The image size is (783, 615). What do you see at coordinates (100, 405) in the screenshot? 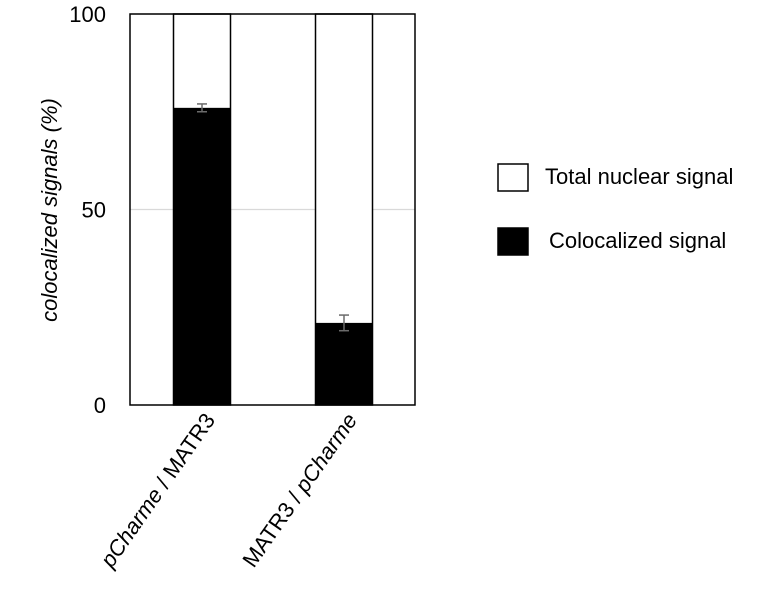
I see `y-tick-label: 0` at bounding box center [100, 405].